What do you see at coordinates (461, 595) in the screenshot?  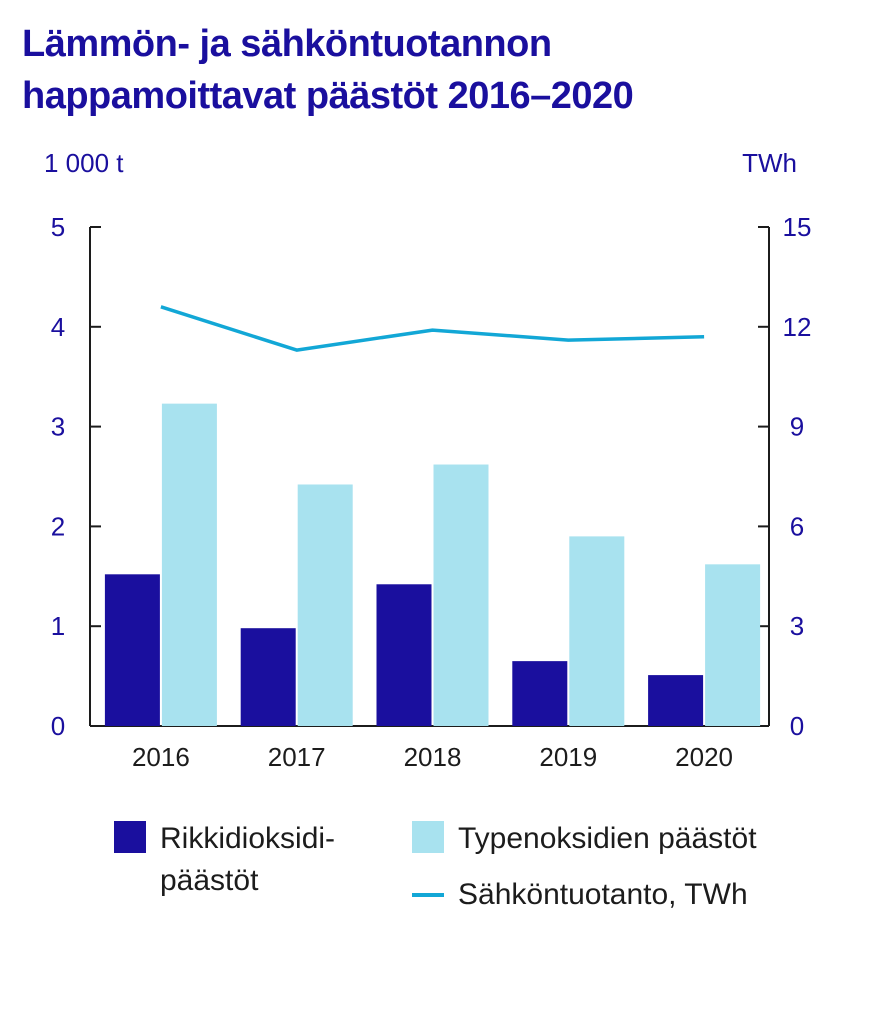 I see `bar-nitrogen-oxides-2018` at bounding box center [461, 595].